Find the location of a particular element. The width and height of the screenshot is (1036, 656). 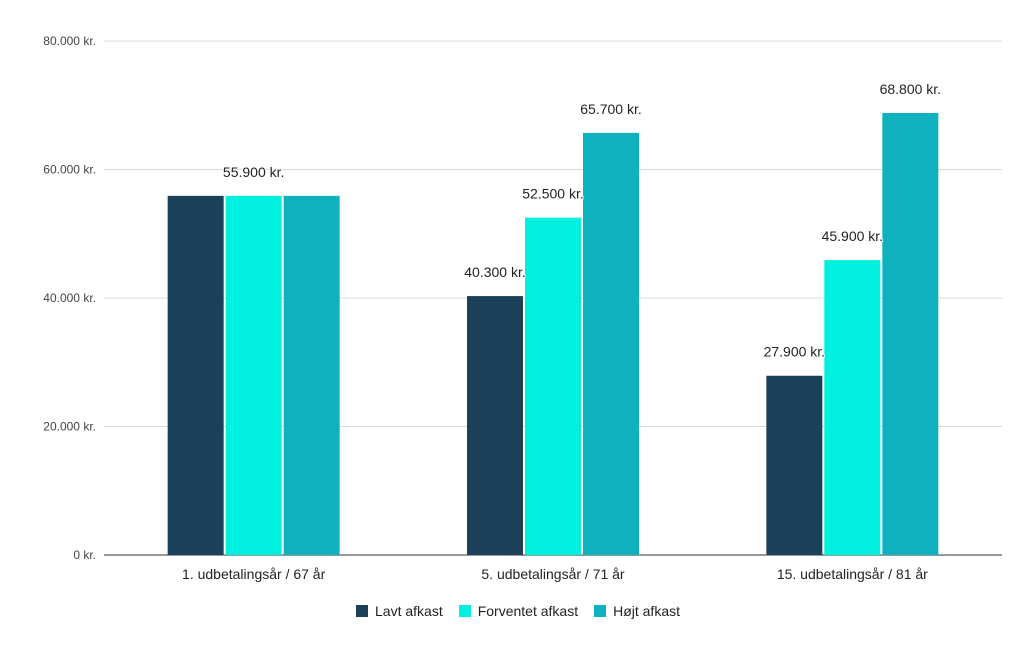

y-tick-label: 0 kr. is located at coordinates (84, 555).